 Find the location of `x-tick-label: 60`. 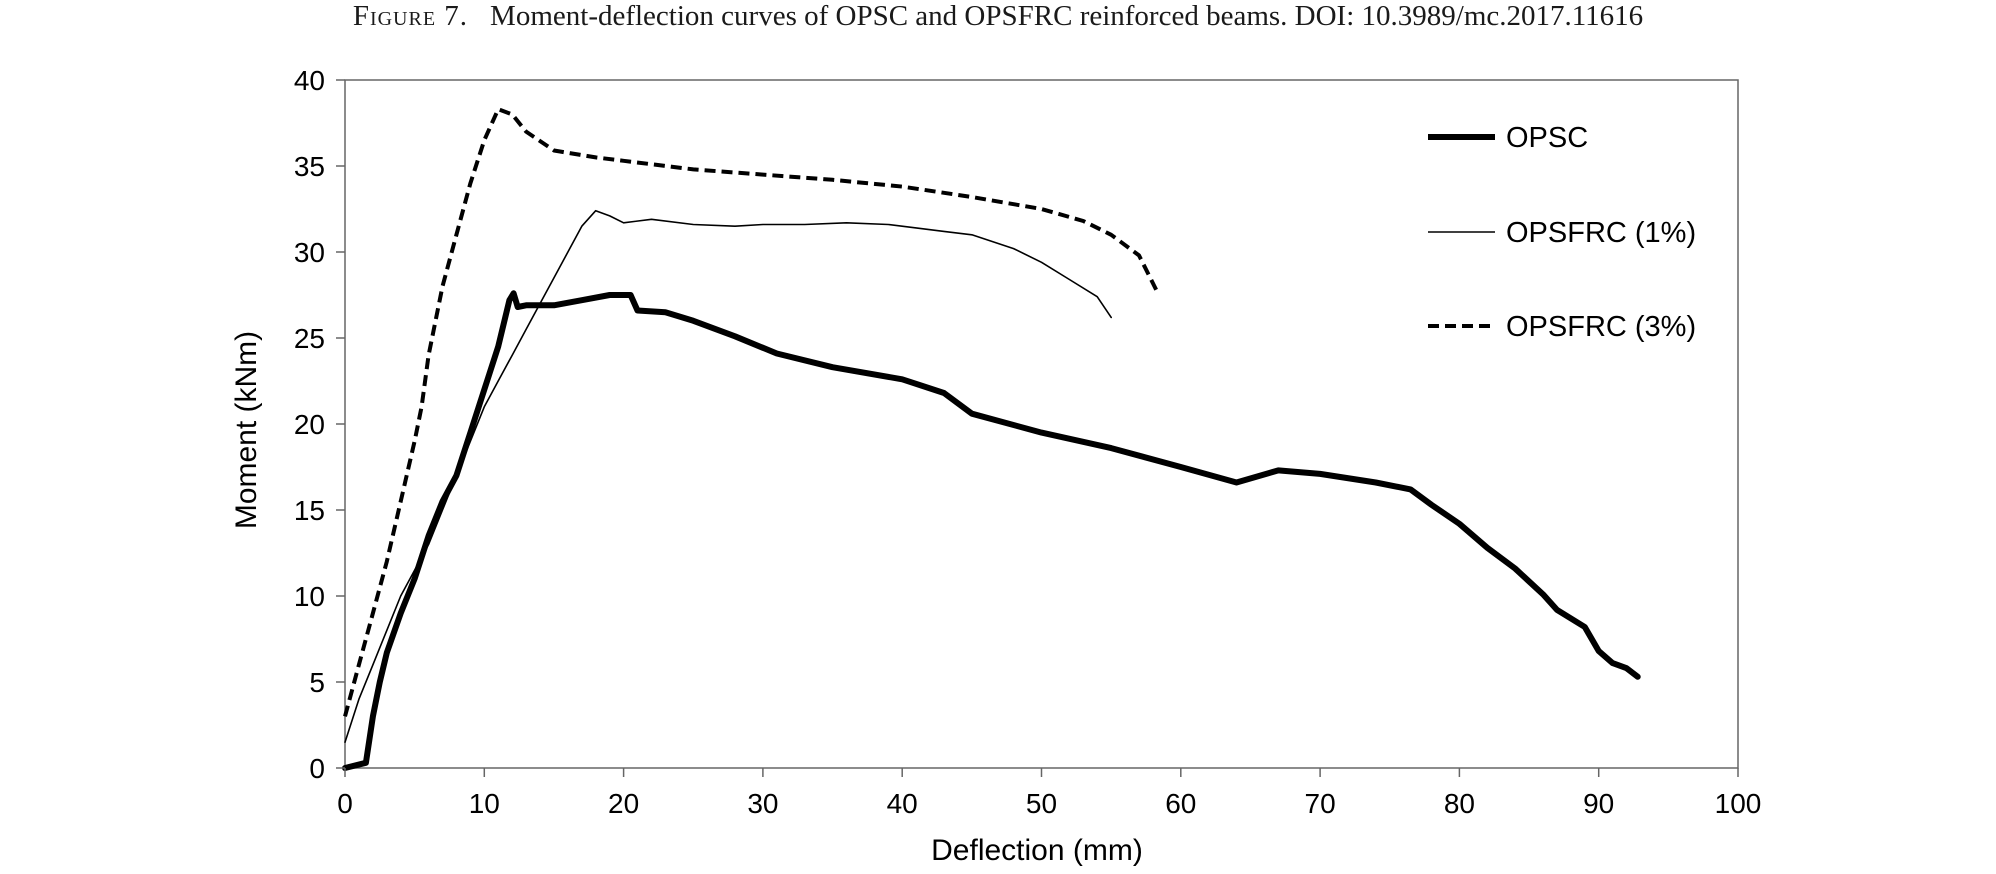

x-tick-label: 60 is located at coordinates (1180, 803).